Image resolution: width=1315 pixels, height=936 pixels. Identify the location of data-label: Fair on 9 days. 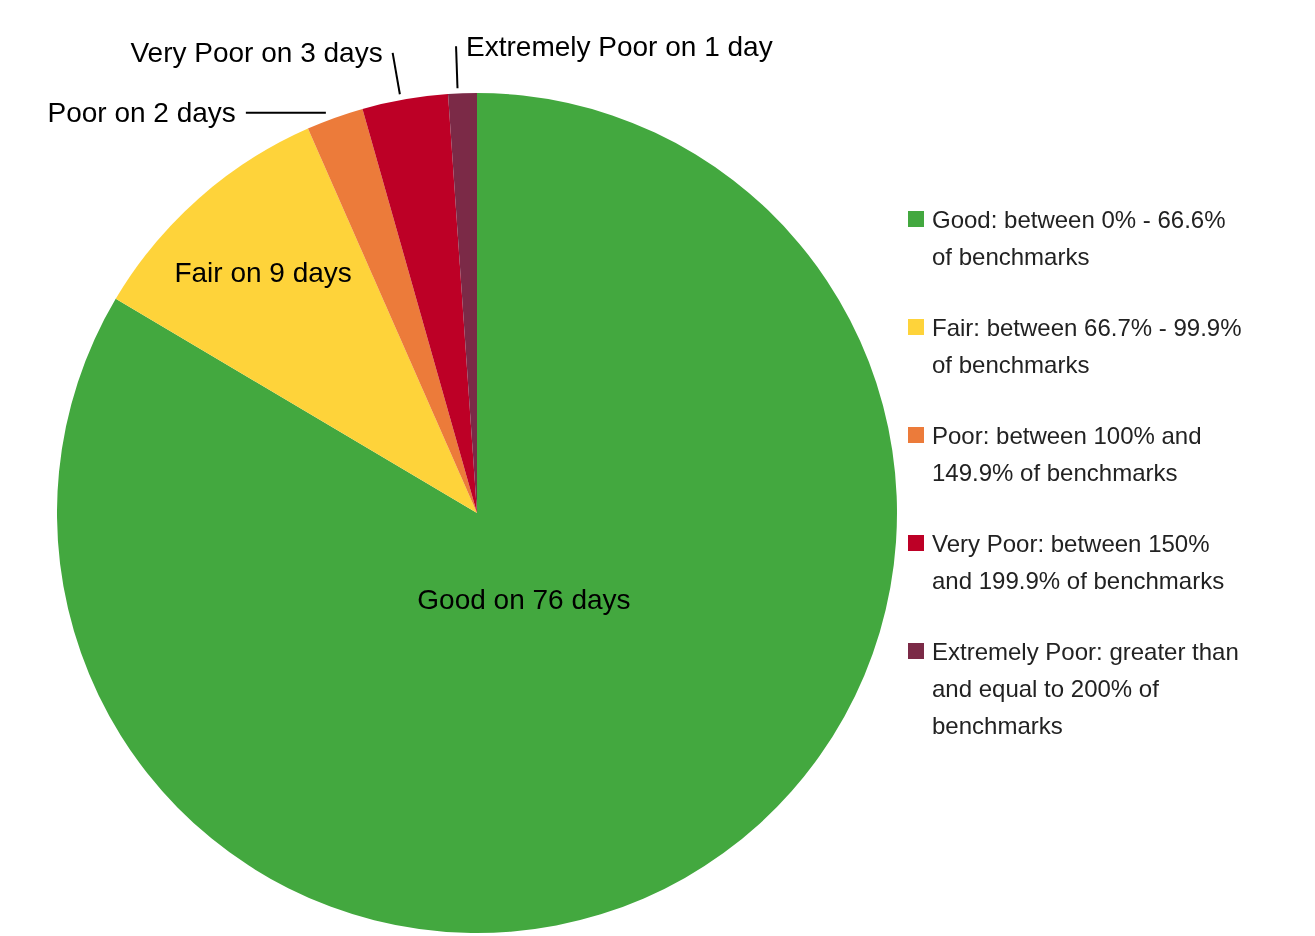
(263, 272).